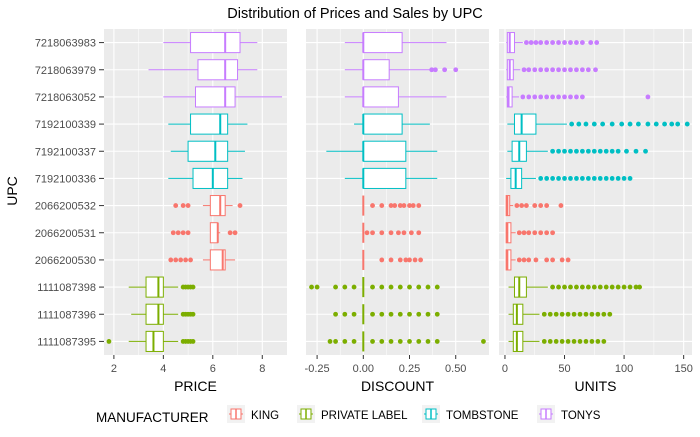 This screenshot has width=700, height=437. I want to click on y-tick-label: 2066200532, so click(65, 207).